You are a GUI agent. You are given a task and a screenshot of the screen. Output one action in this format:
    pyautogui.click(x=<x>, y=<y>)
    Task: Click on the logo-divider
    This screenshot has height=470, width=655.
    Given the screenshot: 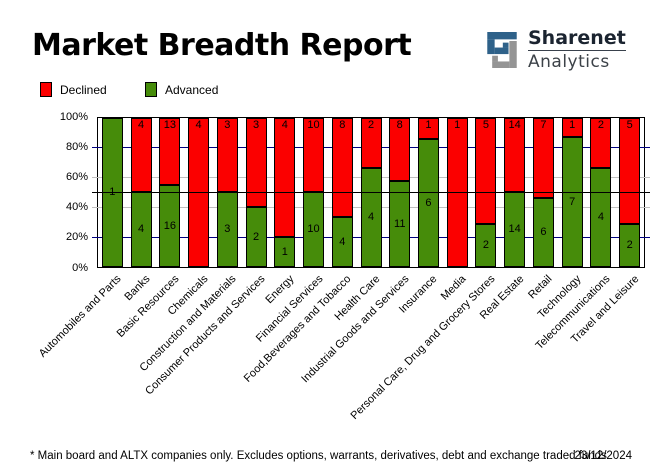 What is the action you would take?
    pyautogui.click(x=577, y=50)
    